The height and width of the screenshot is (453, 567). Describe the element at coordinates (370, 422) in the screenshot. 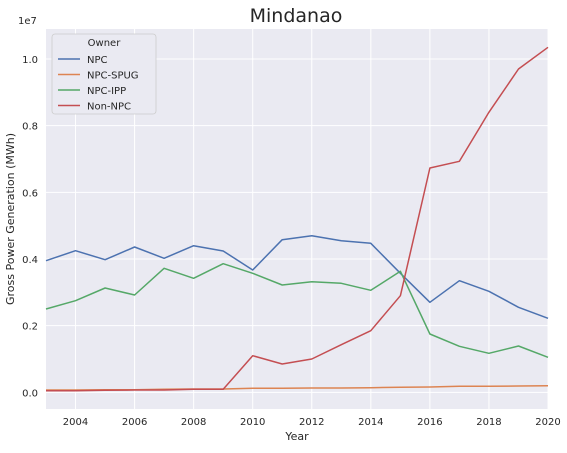

I see `x-tick-label: 2014` at that location.